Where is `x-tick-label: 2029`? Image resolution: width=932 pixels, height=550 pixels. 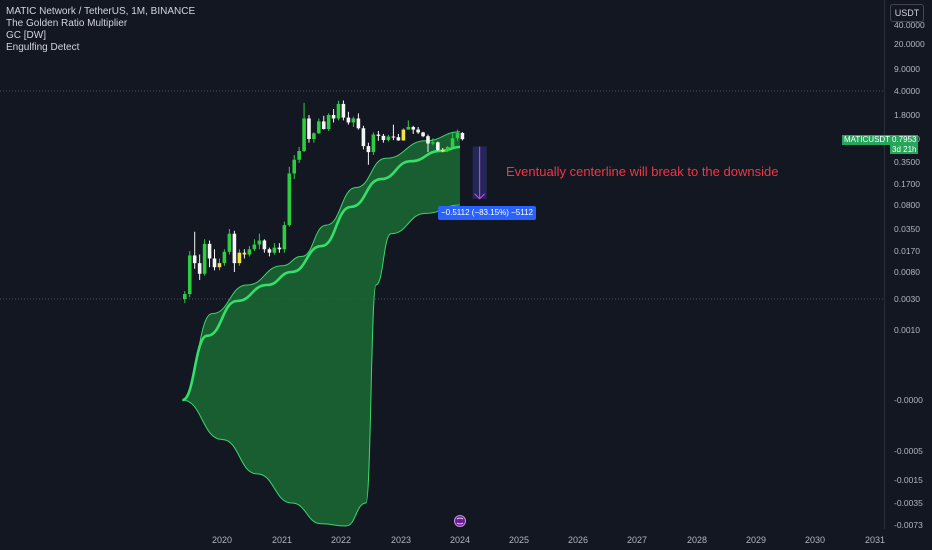
x-tick-label: 2029 is located at coordinates (756, 540).